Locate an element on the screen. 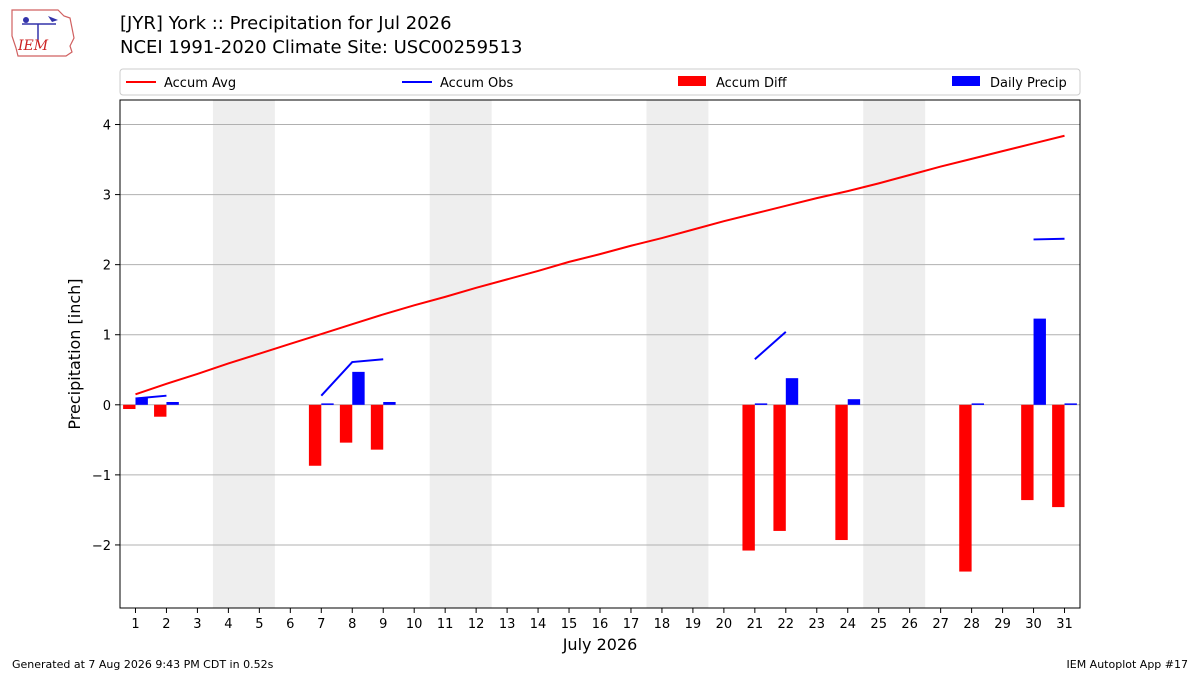 The image size is (1200, 675). x-tick-label: 3 is located at coordinates (197, 624).